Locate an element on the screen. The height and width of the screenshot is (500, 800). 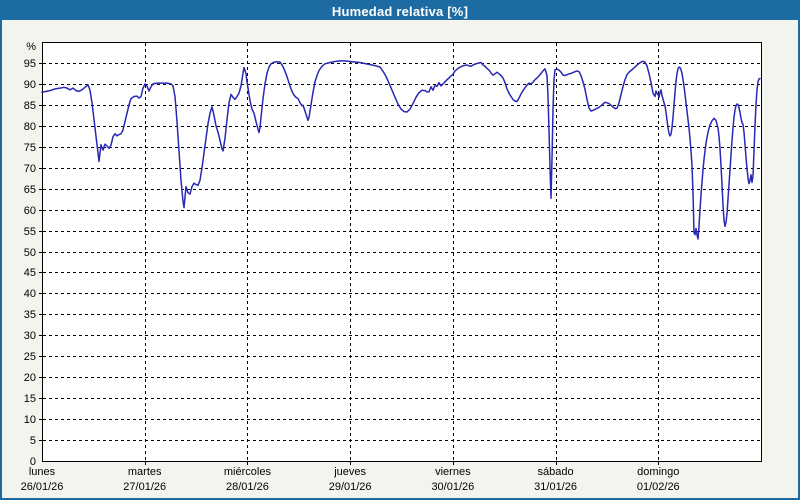
y-axis-label: 75 is located at coordinates (30, 148).